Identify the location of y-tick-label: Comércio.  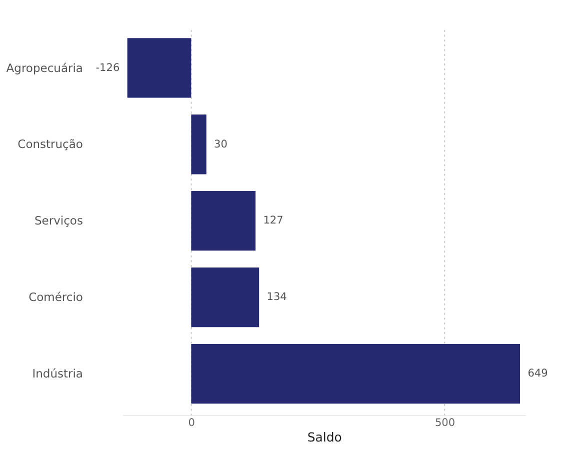
(55, 297).